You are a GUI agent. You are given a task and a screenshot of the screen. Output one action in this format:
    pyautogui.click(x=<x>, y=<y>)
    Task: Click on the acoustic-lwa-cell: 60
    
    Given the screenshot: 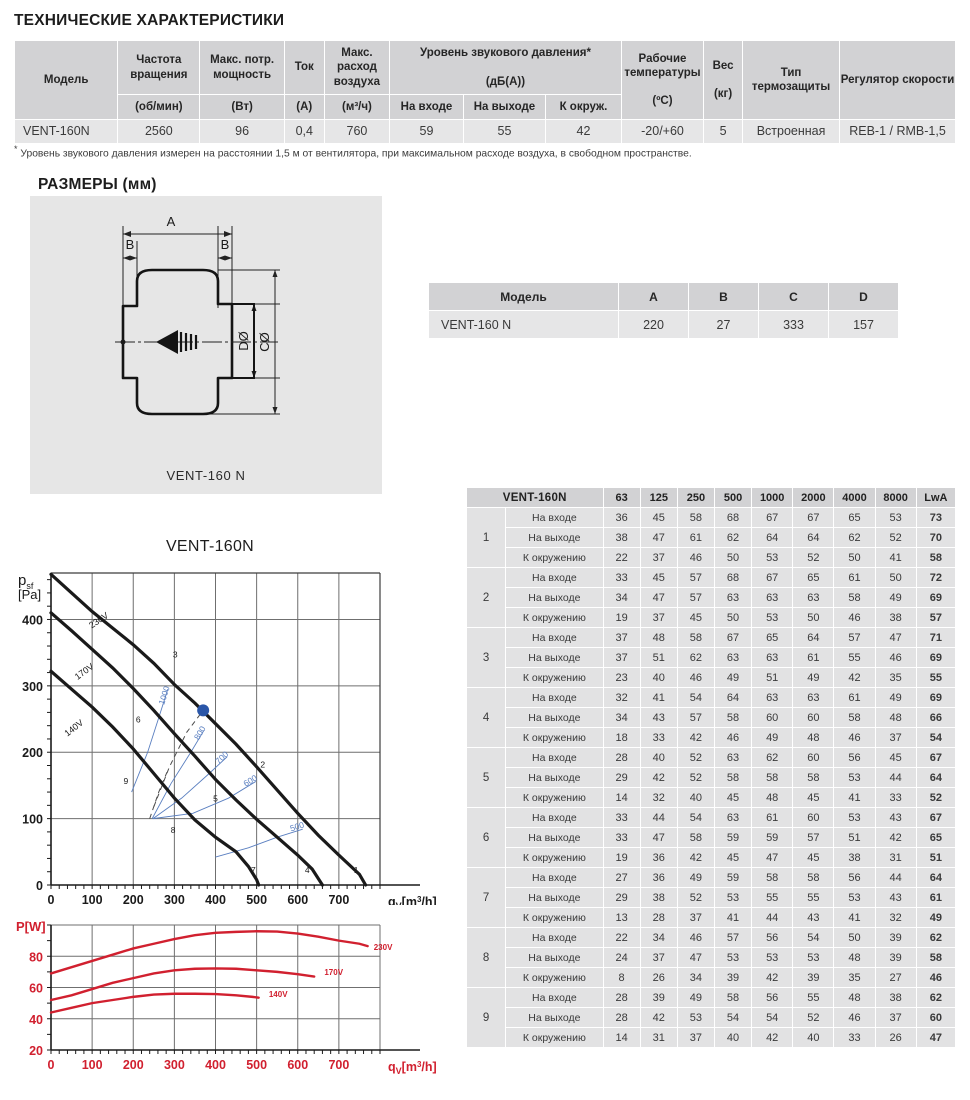 What is the action you would take?
    pyautogui.click(x=935, y=1017)
    